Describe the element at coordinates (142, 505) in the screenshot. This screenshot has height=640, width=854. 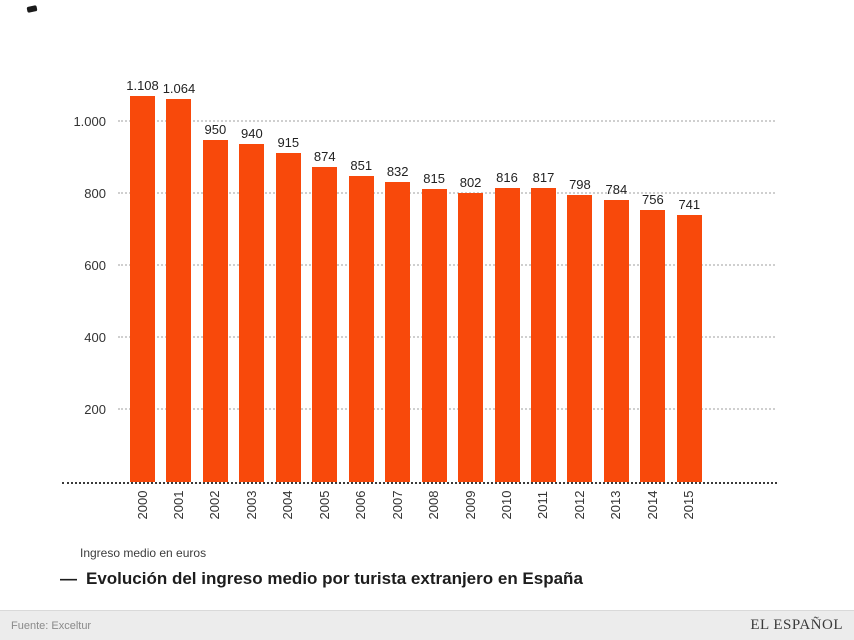
I see `x-axis-label: 2000` at that location.